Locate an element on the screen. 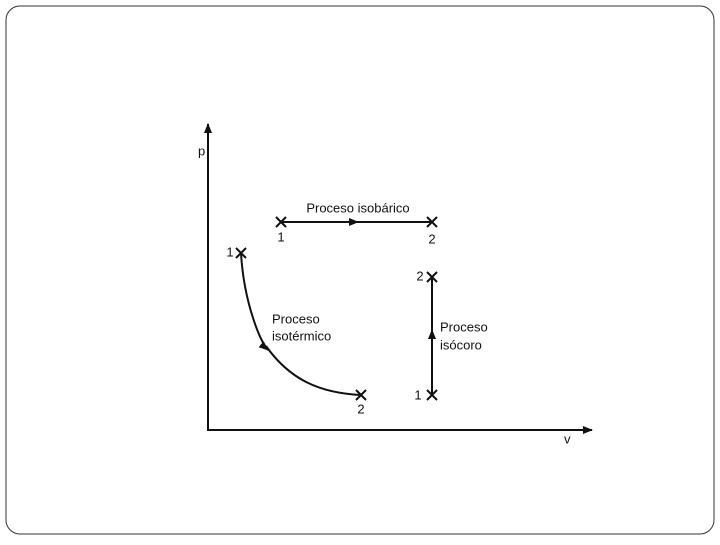 Image resolution: width=720 pixels, height=545 pixels. process-label: isócoro is located at coordinates (461, 344).